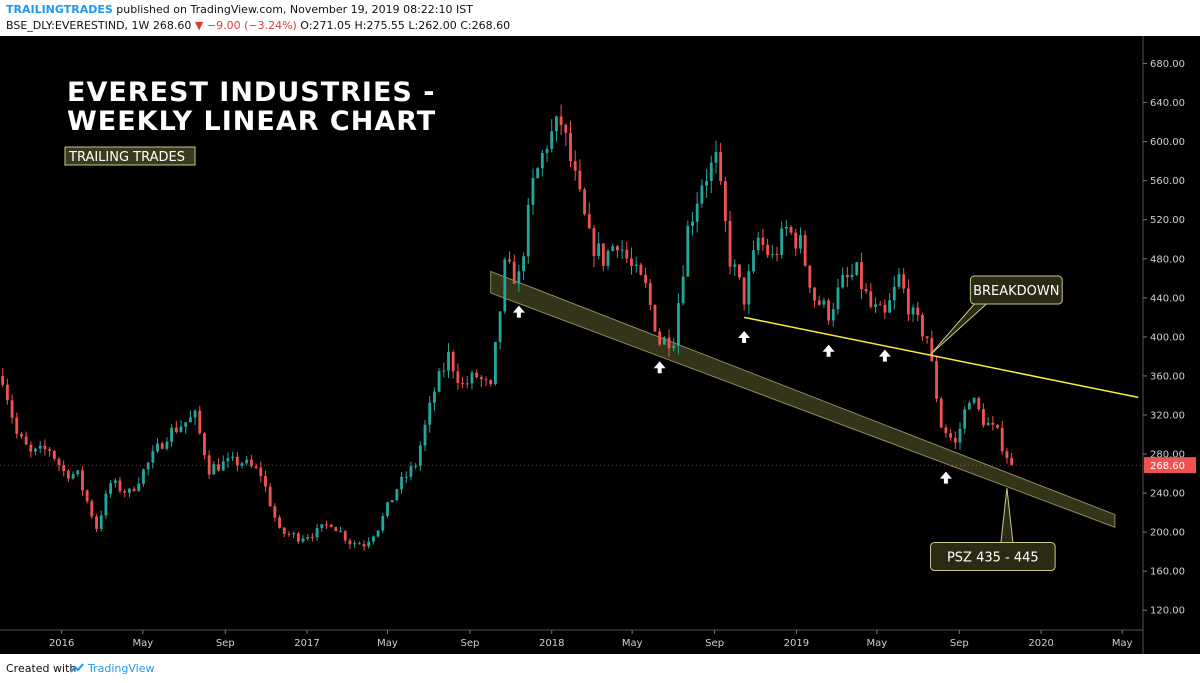 Image resolution: width=1200 pixels, height=683 pixels. What do you see at coordinates (1167, 142) in the screenshot?
I see `y-tick-label: 600.00` at bounding box center [1167, 142].